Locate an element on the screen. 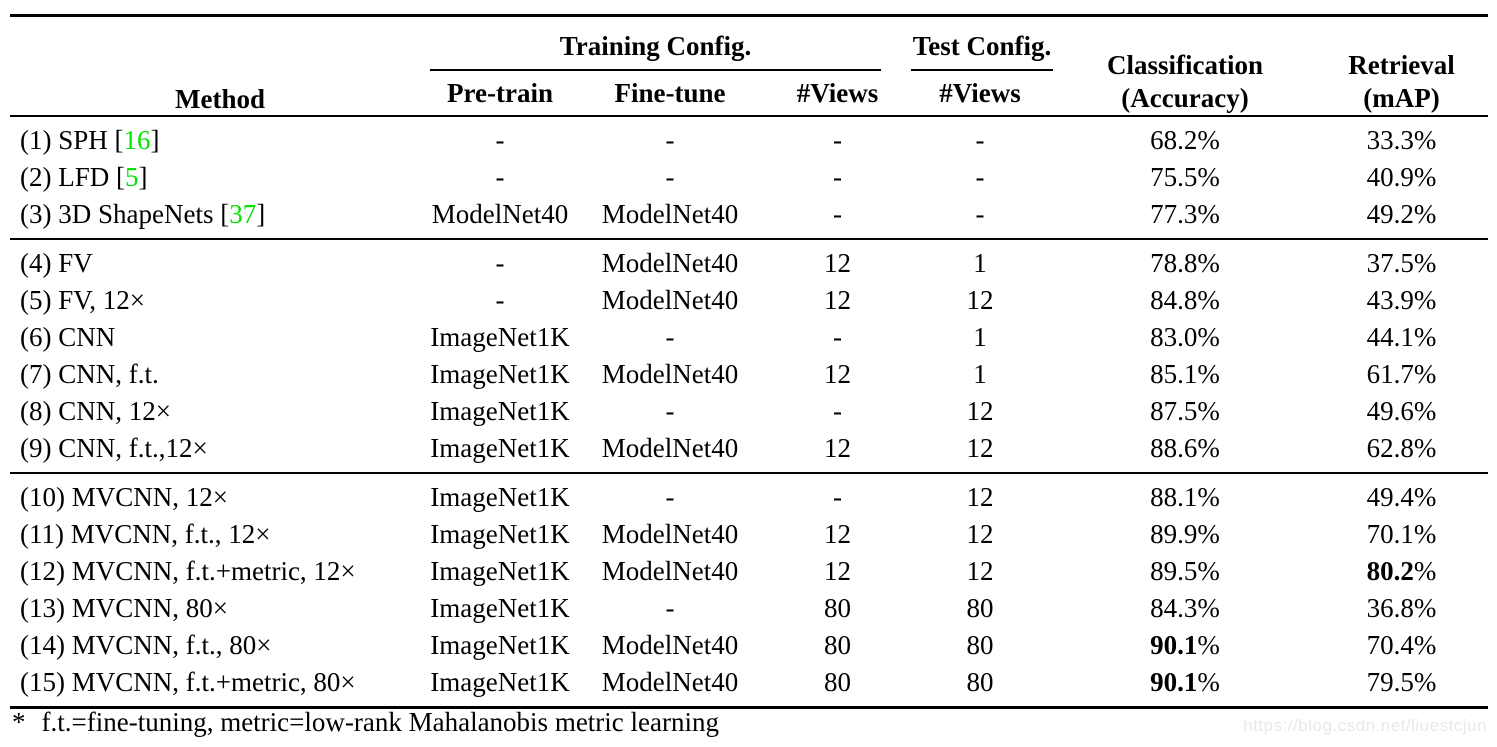 The height and width of the screenshot is (747, 1497). accuracy-cell: 75.5% is located at coordinates (1185, 177).